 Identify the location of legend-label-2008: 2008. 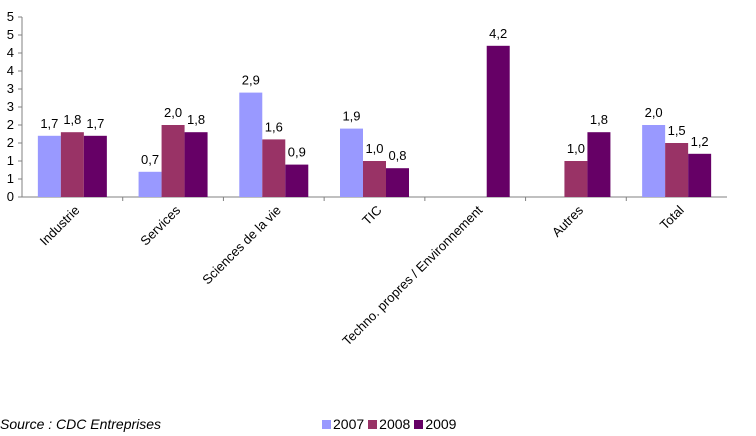
(395, 424).